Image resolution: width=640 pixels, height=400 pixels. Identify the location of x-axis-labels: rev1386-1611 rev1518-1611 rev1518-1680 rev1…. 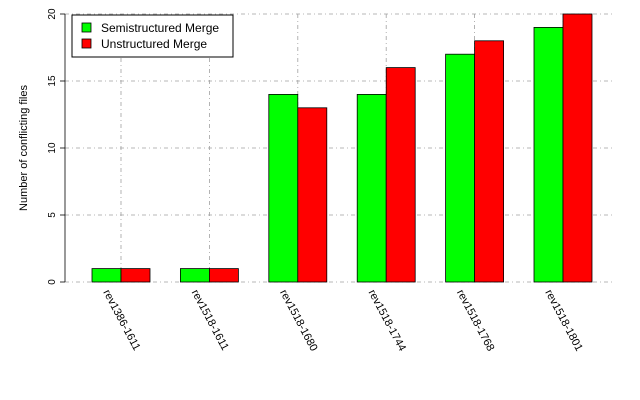
(342, 321).